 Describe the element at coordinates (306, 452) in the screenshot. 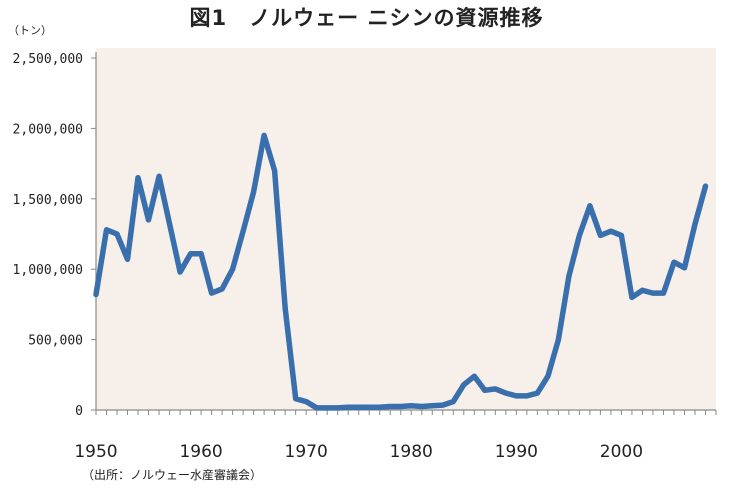

I see `x-tick-label: 1970` at that location.